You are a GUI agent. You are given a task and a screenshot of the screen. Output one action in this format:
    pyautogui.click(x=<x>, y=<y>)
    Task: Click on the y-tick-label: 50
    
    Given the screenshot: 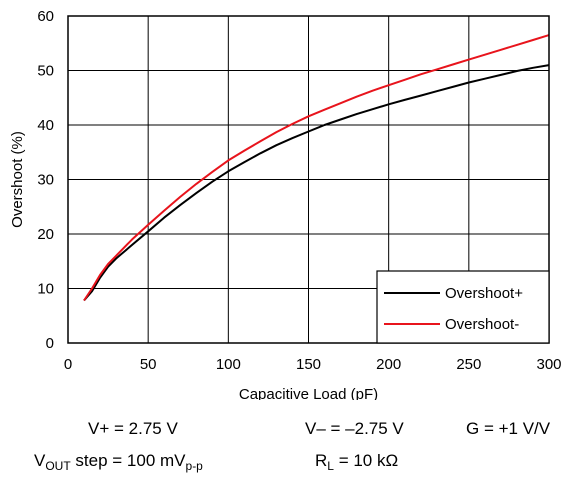 What is the action you would take?
    pyautogui.click(x=45, y=71)
    